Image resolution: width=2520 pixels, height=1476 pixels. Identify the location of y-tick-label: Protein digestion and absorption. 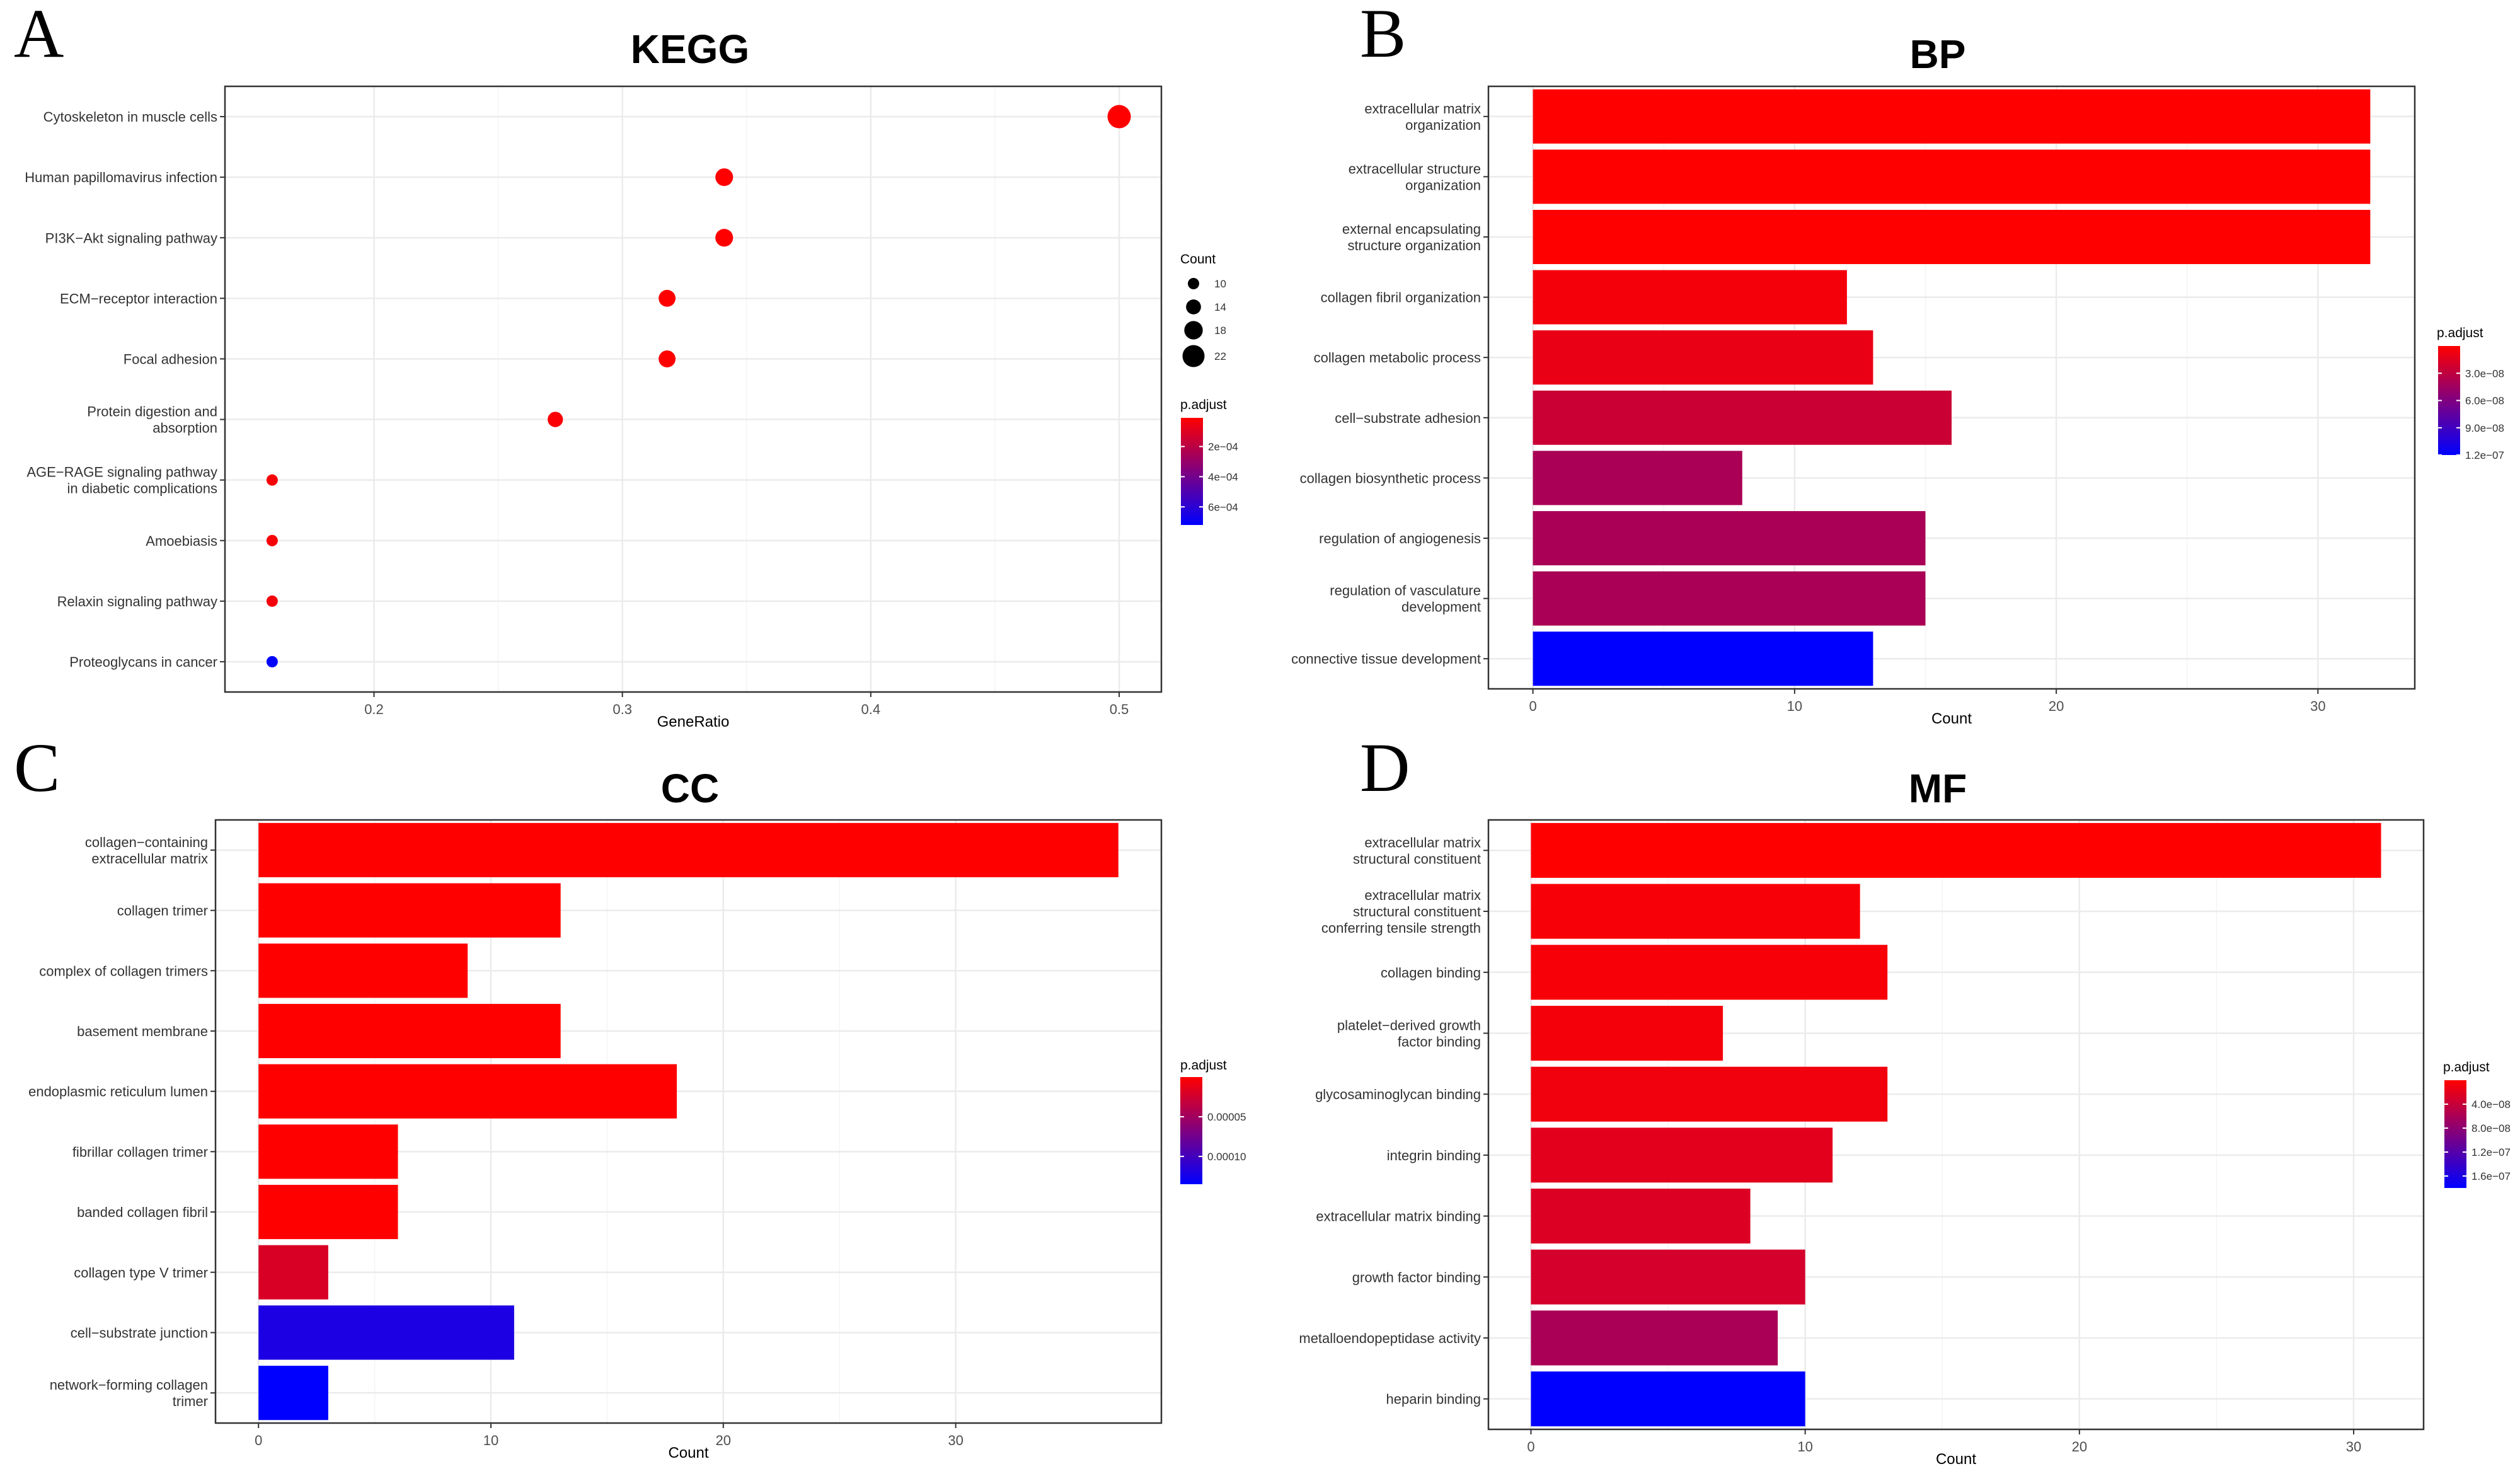
(152, 420).